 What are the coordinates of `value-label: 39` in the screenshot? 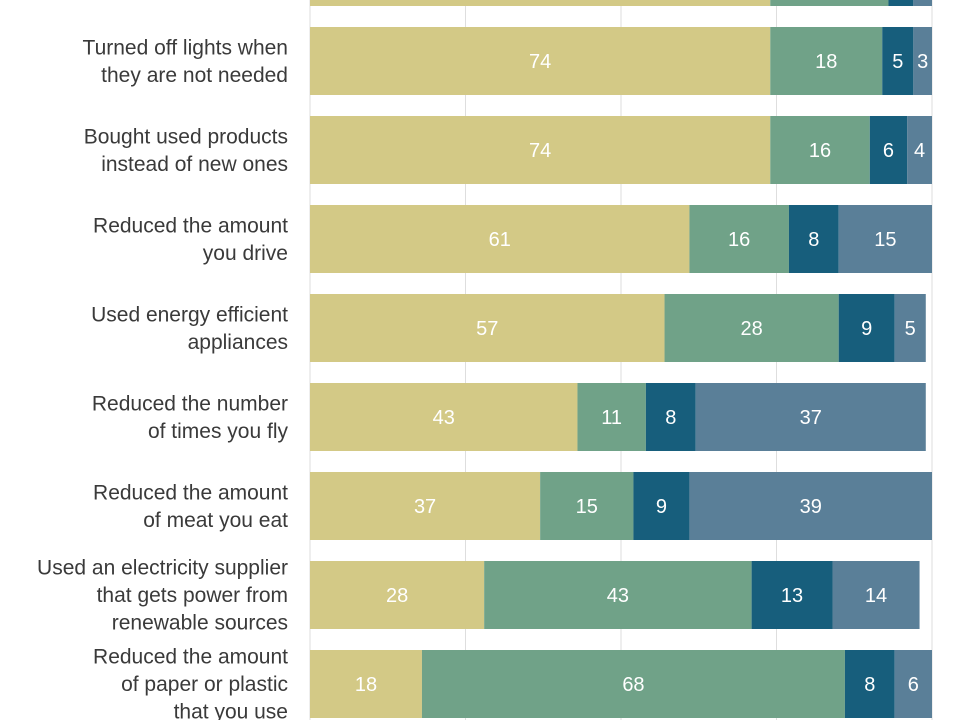 It's located at (811, 507).